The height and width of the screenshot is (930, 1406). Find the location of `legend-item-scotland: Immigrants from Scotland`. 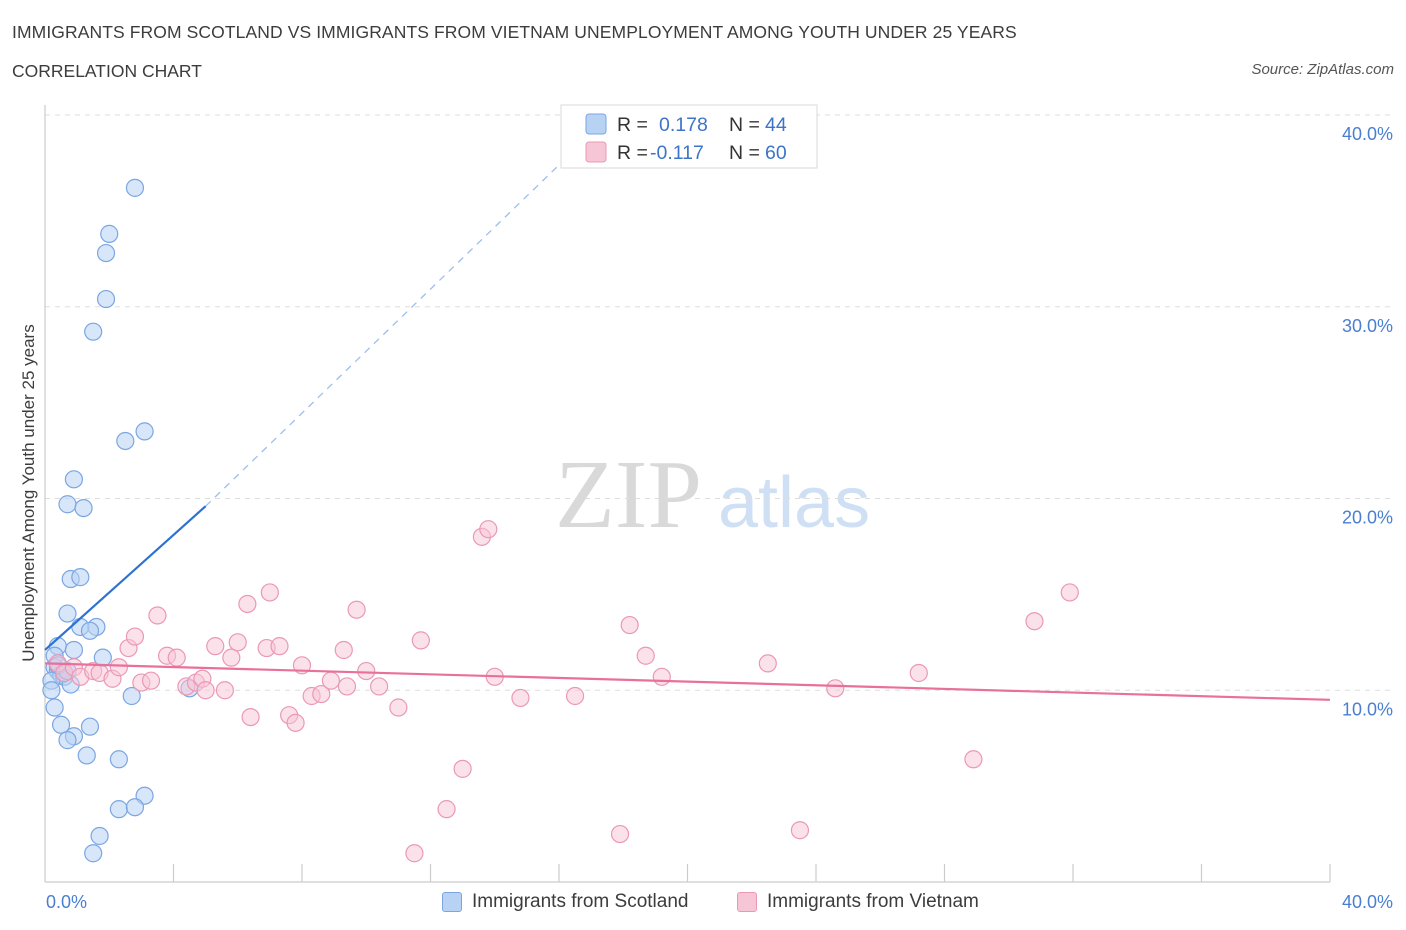

legend-item-scotland: Immigrants from Scotland is located at coordinates (565, 902).